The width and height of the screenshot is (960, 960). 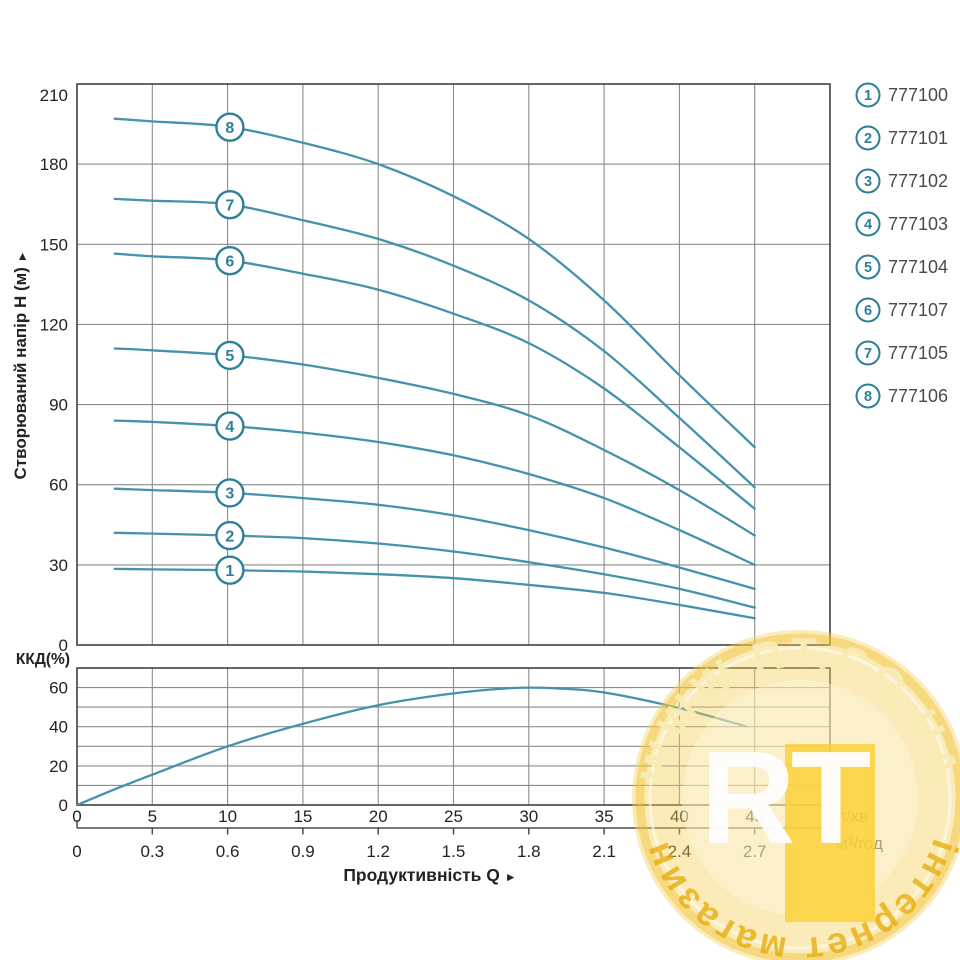 I want to click on watermark-inner-circle, so click(x=800, y=798).